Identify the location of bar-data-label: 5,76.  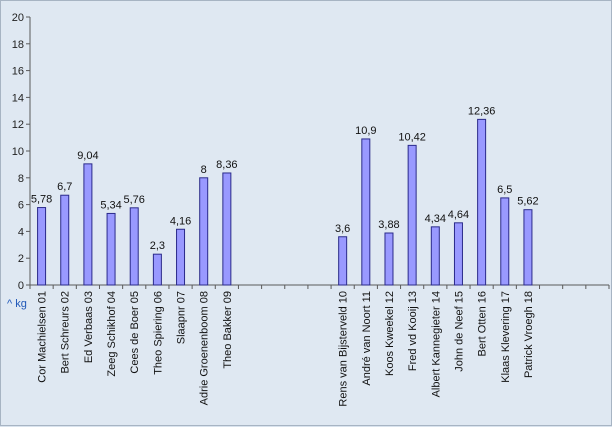
(134, 200).